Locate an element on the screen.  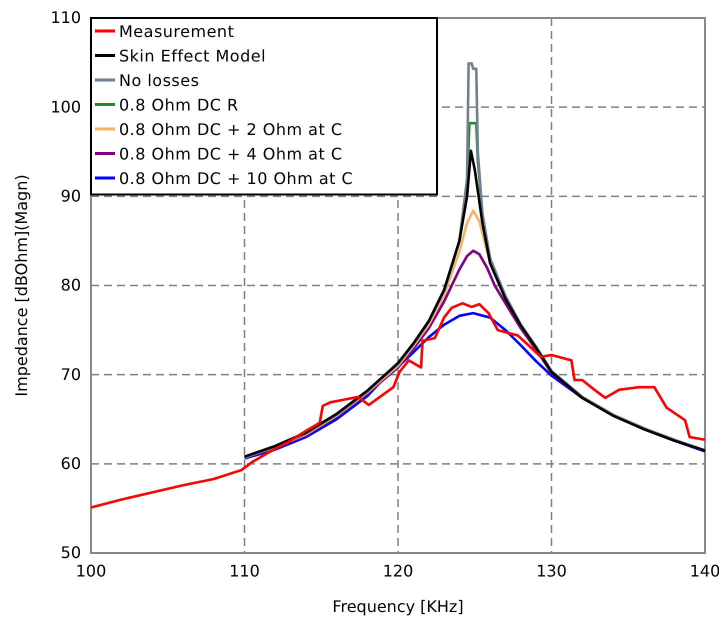
x-tick-label: 120 is located at coordinates (398, 570).